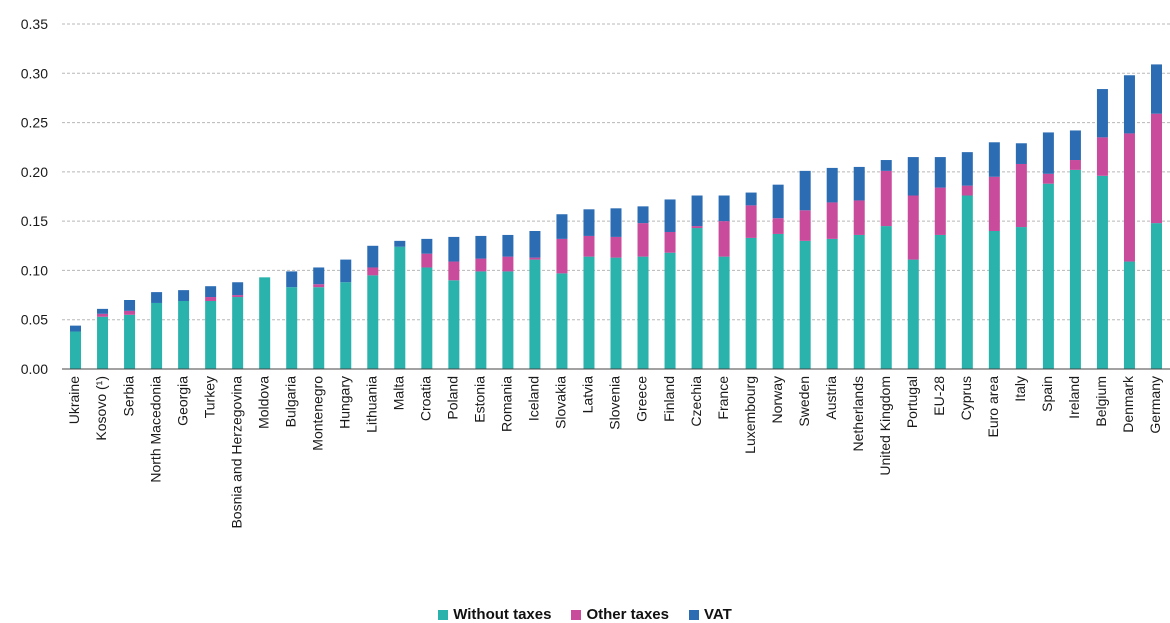 This screenshot has width=1170, height=623. Describe the element at coordinates (34, 73) in the screenshot. I see `y-tick-label: 0.30` at that location.